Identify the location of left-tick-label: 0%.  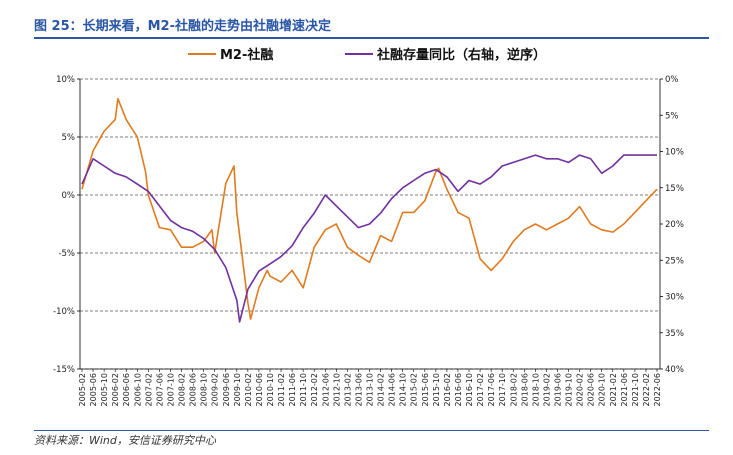
(69, 196).